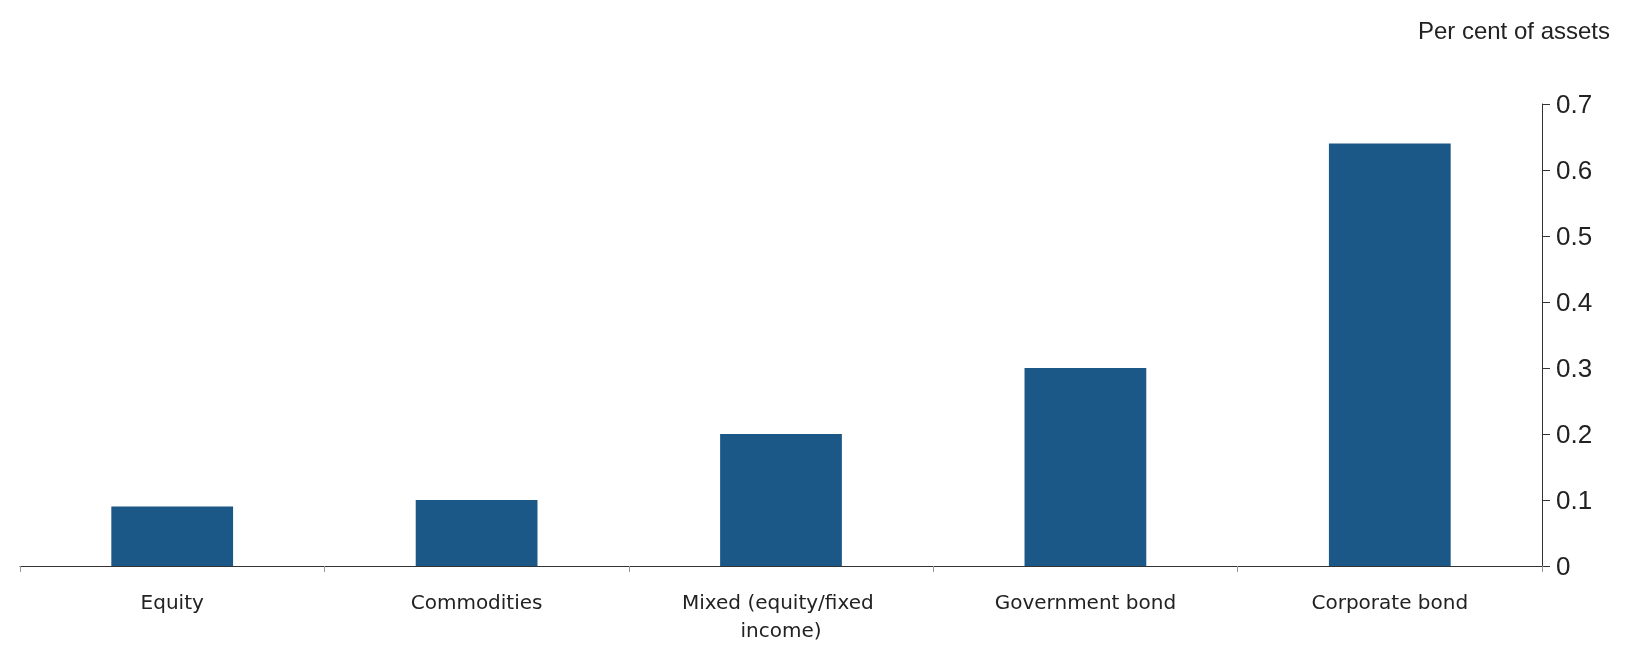 The height and width of the screenshot is (662, 1630). I want to click on y-tick-label: 0.4, so click(1574, 302).